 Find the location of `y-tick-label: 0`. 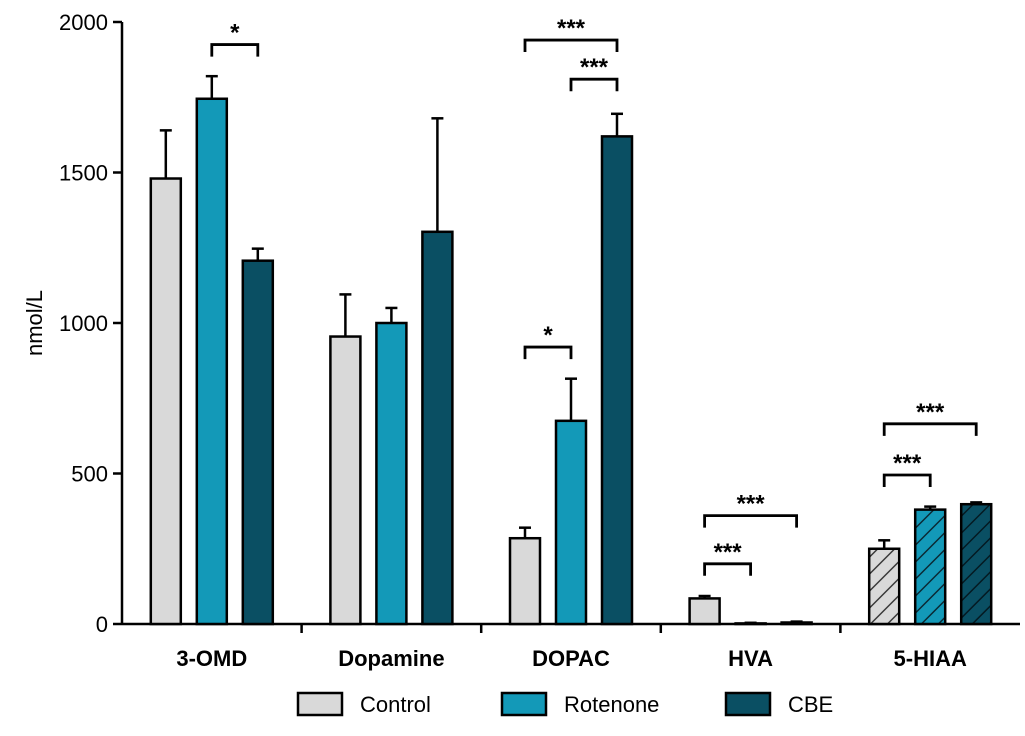

y-tick-label: 0 is located at coordinates (102, 624).